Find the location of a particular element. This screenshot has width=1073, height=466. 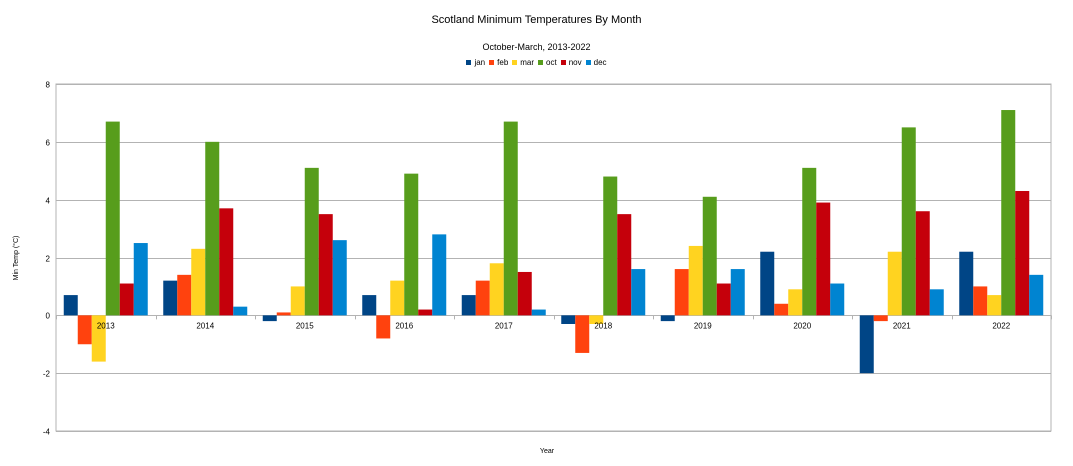

legend-item-nov: nov is located at coordinates (571, 62).